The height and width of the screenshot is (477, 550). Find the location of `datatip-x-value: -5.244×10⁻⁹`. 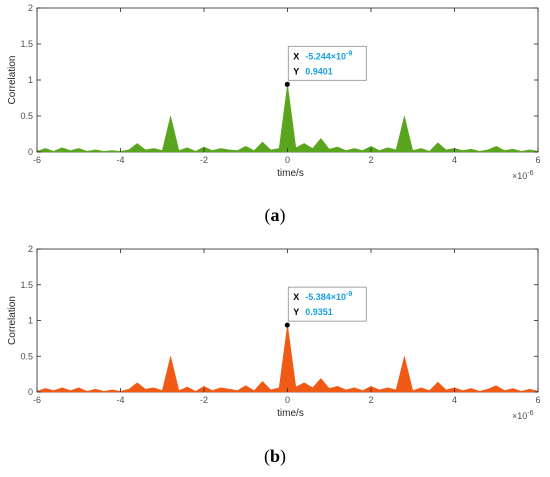

datatip-x-value: -5.244×10⁻⁹ is located at coordinates (328, 55).